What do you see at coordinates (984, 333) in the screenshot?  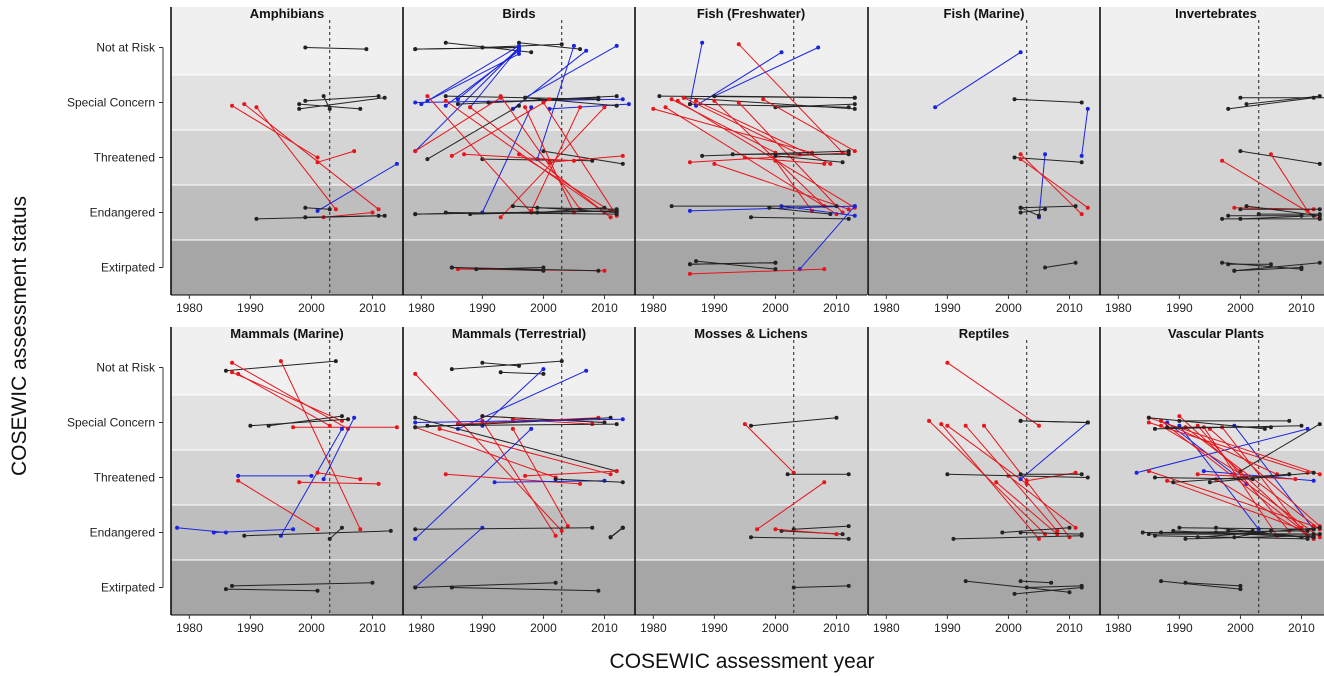 I see `panel-title: Reptiles` at bounding box center [984, 333].